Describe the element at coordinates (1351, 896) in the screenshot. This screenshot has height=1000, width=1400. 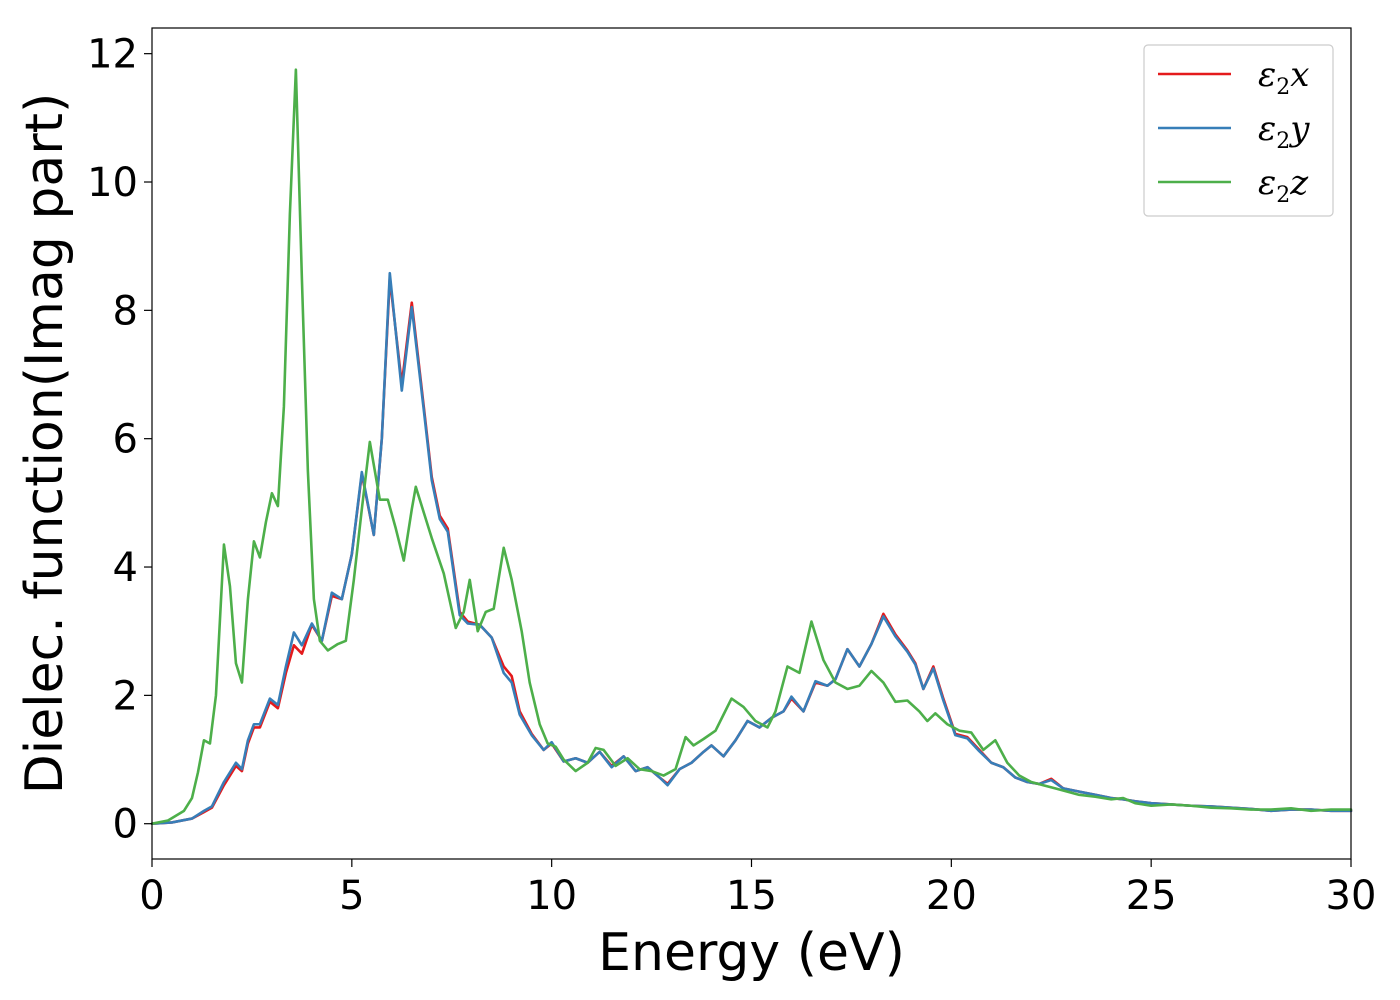
I see `x-tick-label: 30` at that location.